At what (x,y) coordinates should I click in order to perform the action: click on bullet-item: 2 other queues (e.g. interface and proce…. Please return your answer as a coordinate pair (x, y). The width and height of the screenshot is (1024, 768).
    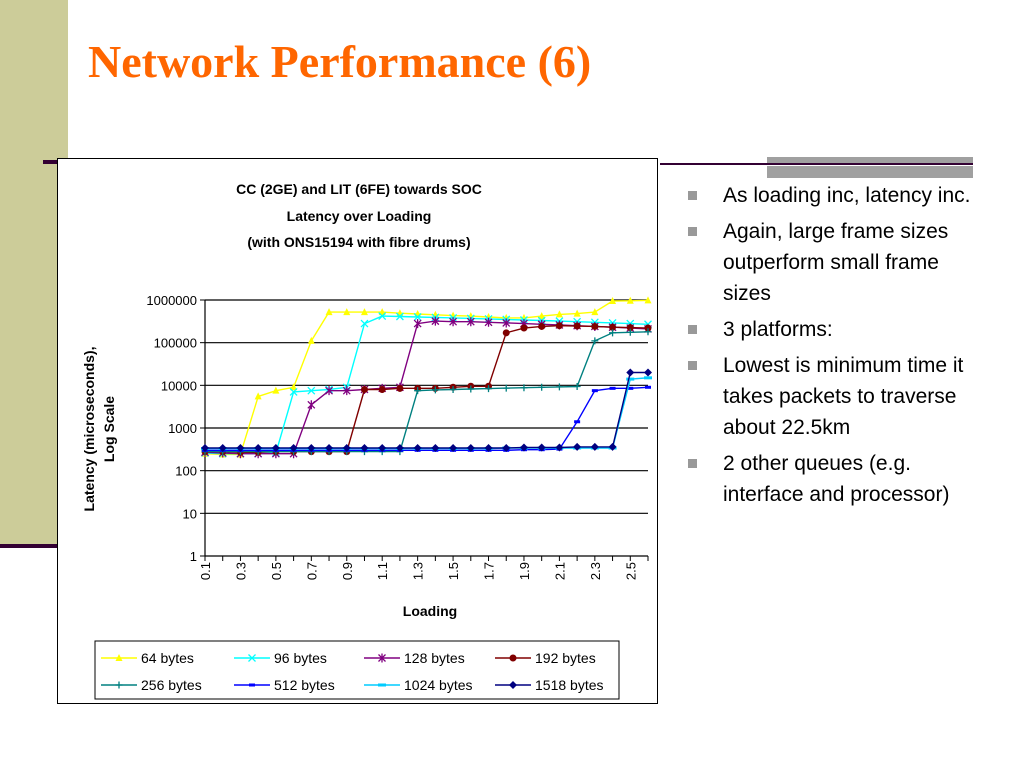
    Looking at the image, I should click on (838, 479).